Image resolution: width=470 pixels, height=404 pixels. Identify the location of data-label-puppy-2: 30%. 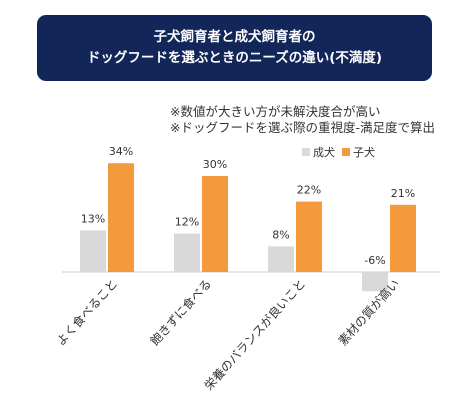
(215, 164).